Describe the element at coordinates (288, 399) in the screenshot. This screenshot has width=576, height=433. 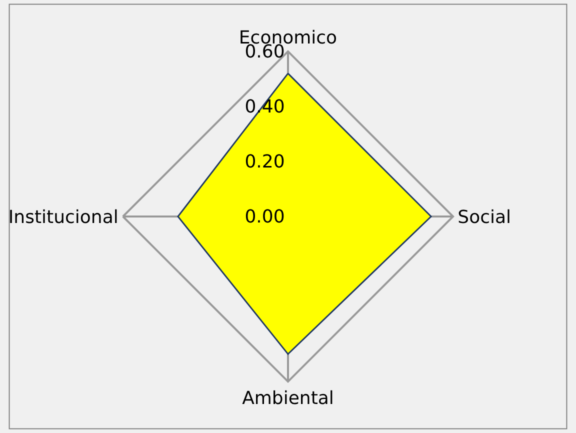
I see `spoke-label: Ambiental` at that location.